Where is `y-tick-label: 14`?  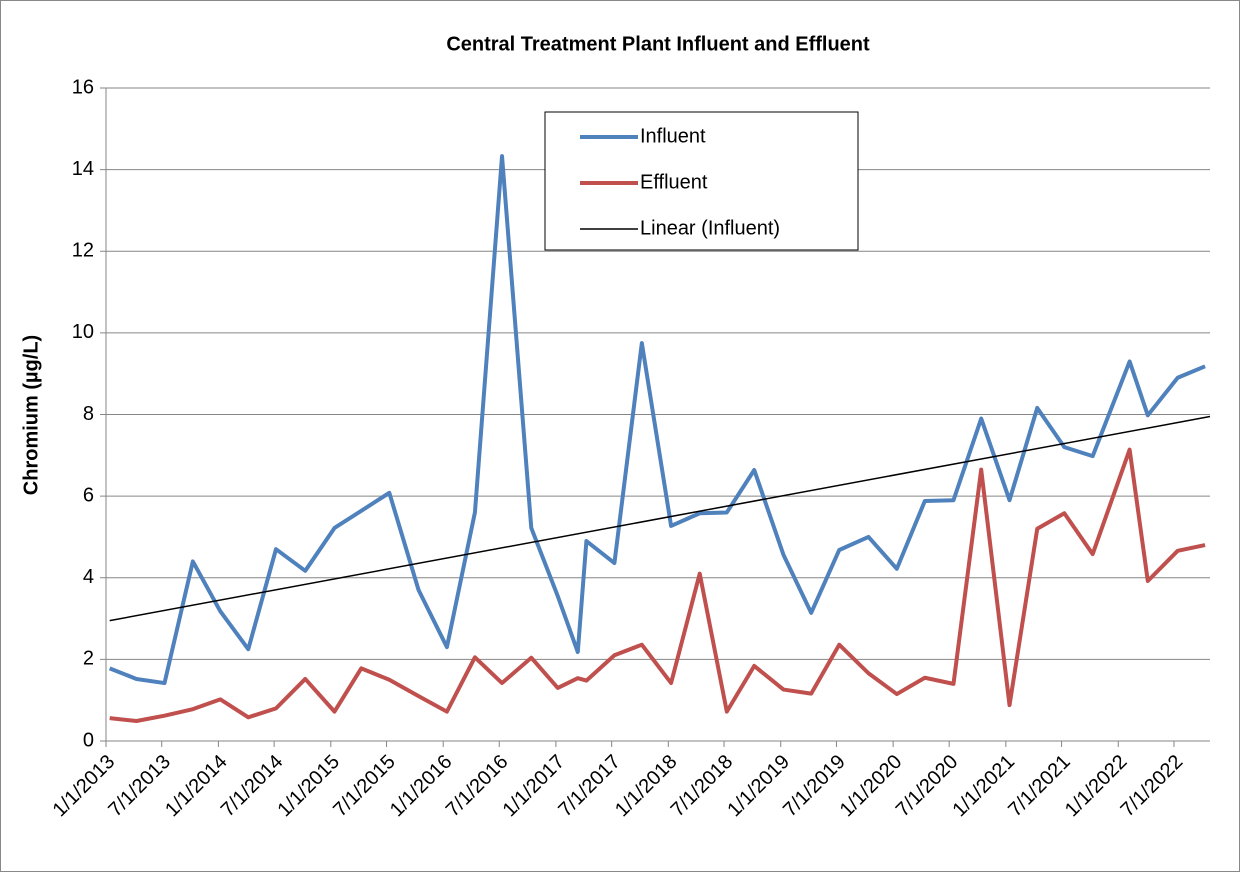
y-tick-label: 14 is located at coordinates (83, 169).